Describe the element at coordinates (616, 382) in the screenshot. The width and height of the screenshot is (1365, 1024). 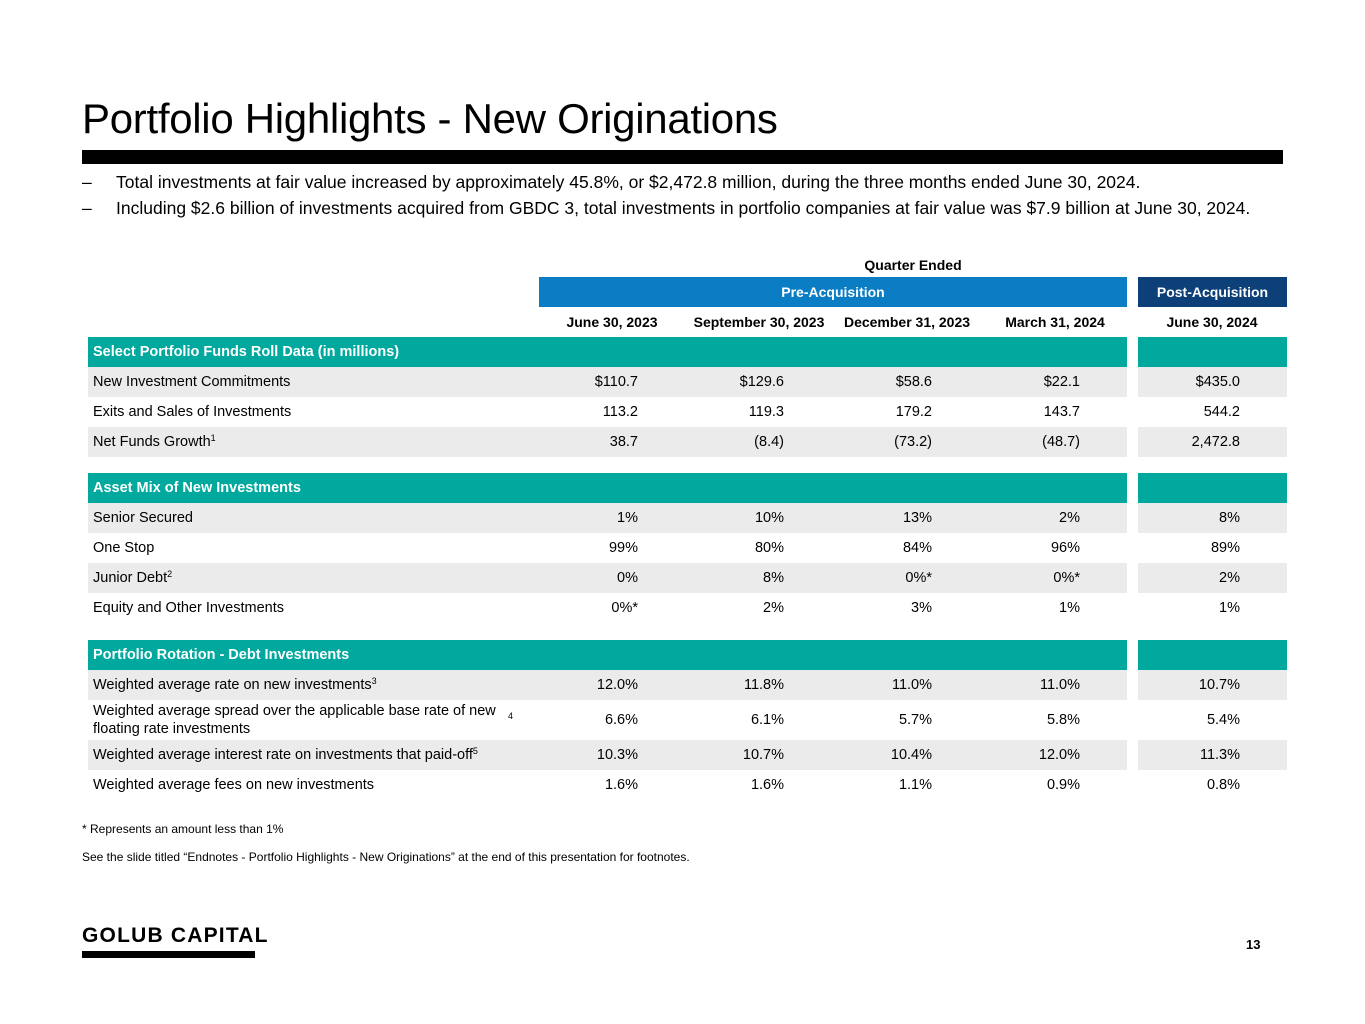
I see `value-cell: $110.7` at that location.